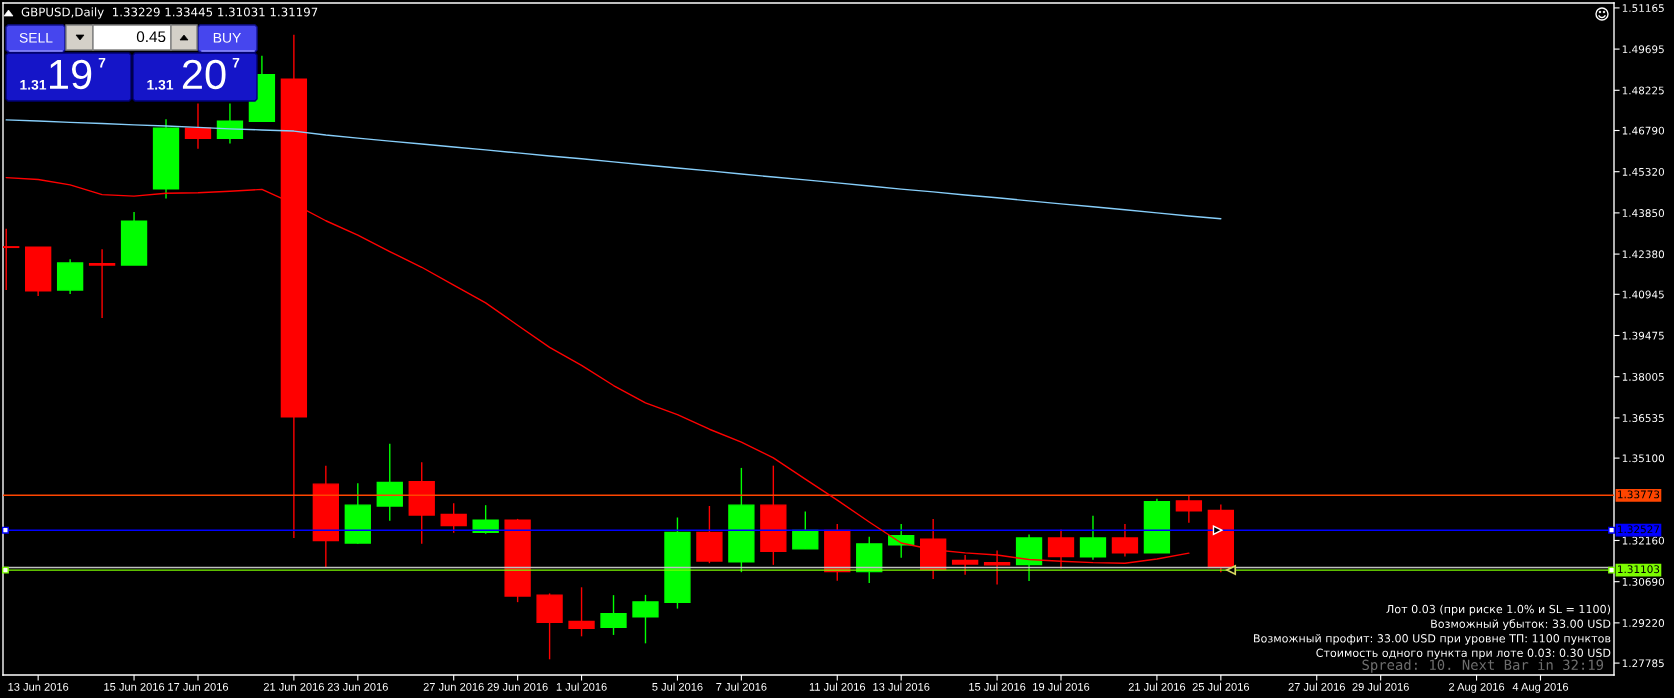  I want to click on x-tick-label: 13 Jul 2016, so click(901, 686).